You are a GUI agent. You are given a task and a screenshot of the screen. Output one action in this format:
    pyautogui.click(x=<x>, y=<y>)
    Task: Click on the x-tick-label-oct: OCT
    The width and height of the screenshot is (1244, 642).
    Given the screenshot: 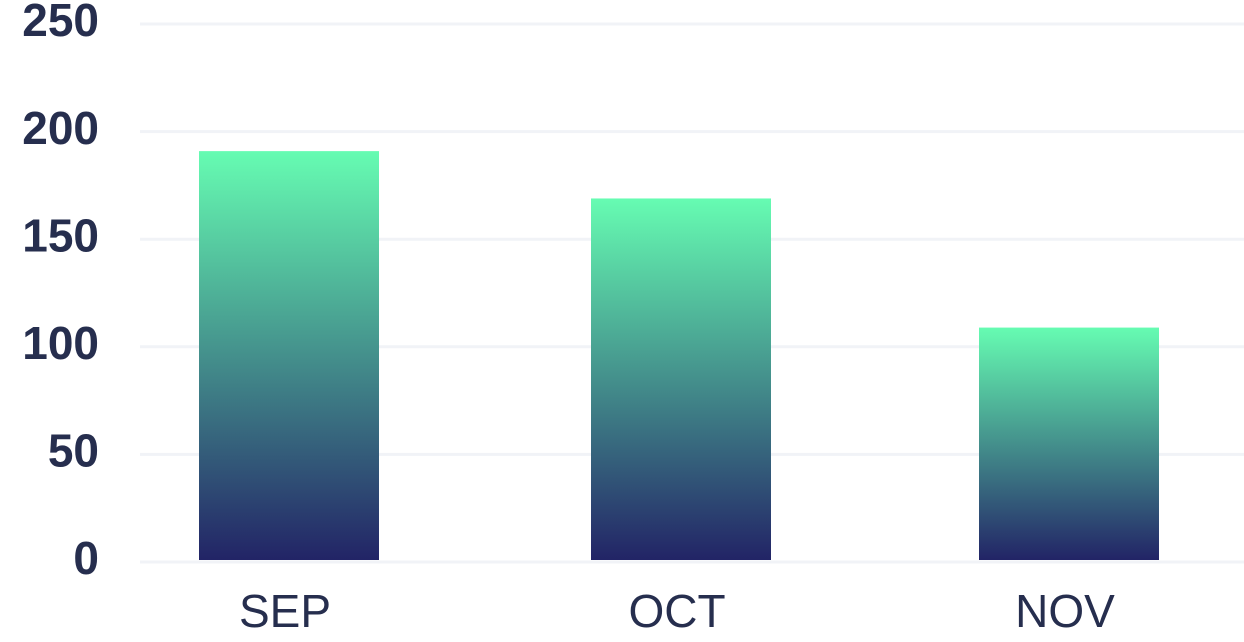 What is the action you would take?
    pyautogui.click(x=676, y=611)
    